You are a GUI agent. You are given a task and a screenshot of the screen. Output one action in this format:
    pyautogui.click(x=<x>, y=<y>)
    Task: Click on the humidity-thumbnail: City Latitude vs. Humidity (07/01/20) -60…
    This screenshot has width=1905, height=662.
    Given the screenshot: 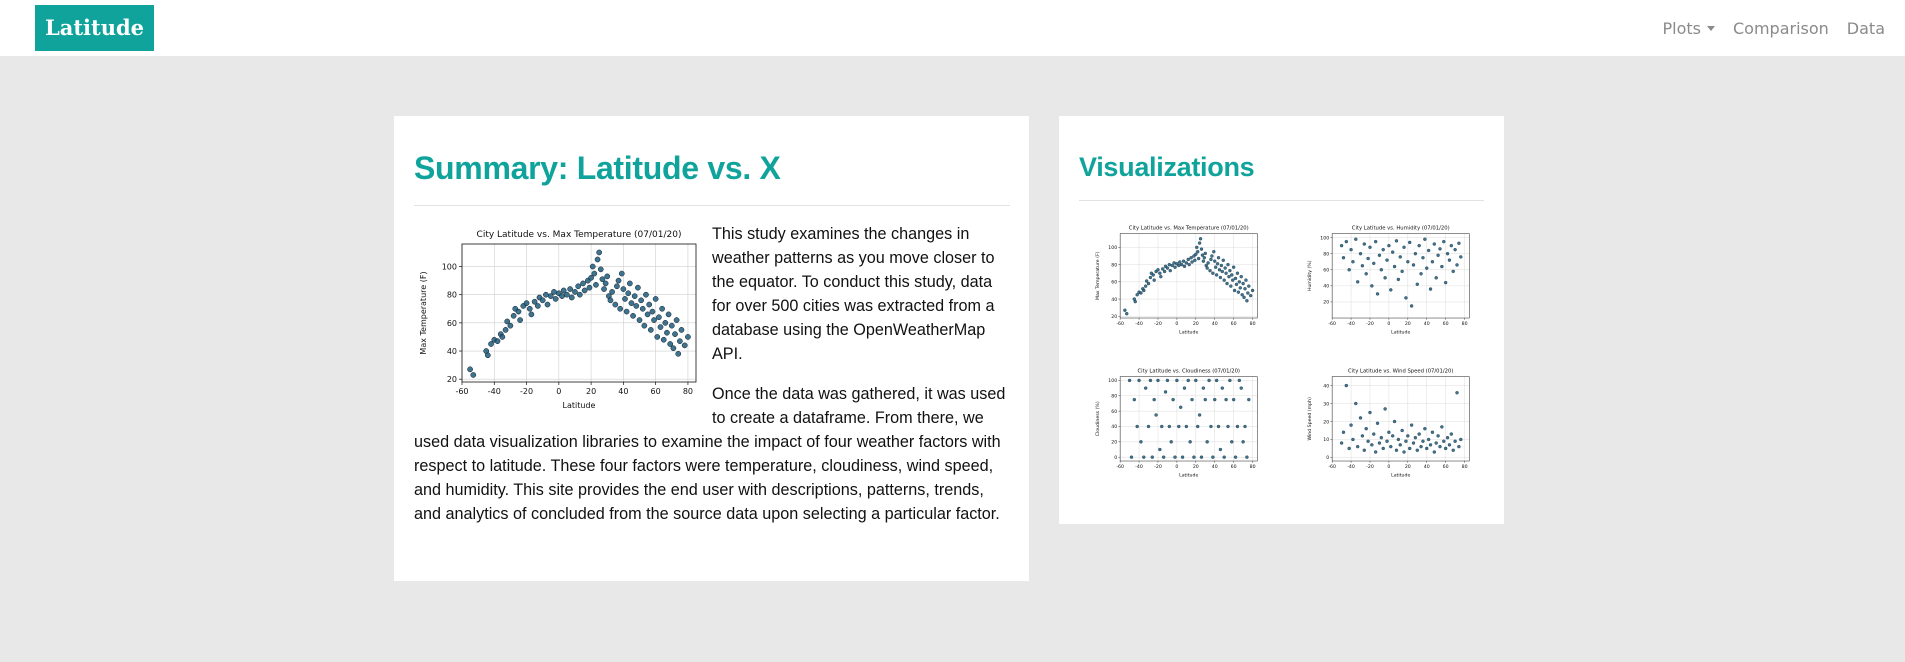 What is the action you would take?
    pyautogui.click(x=1389, y=280)
    